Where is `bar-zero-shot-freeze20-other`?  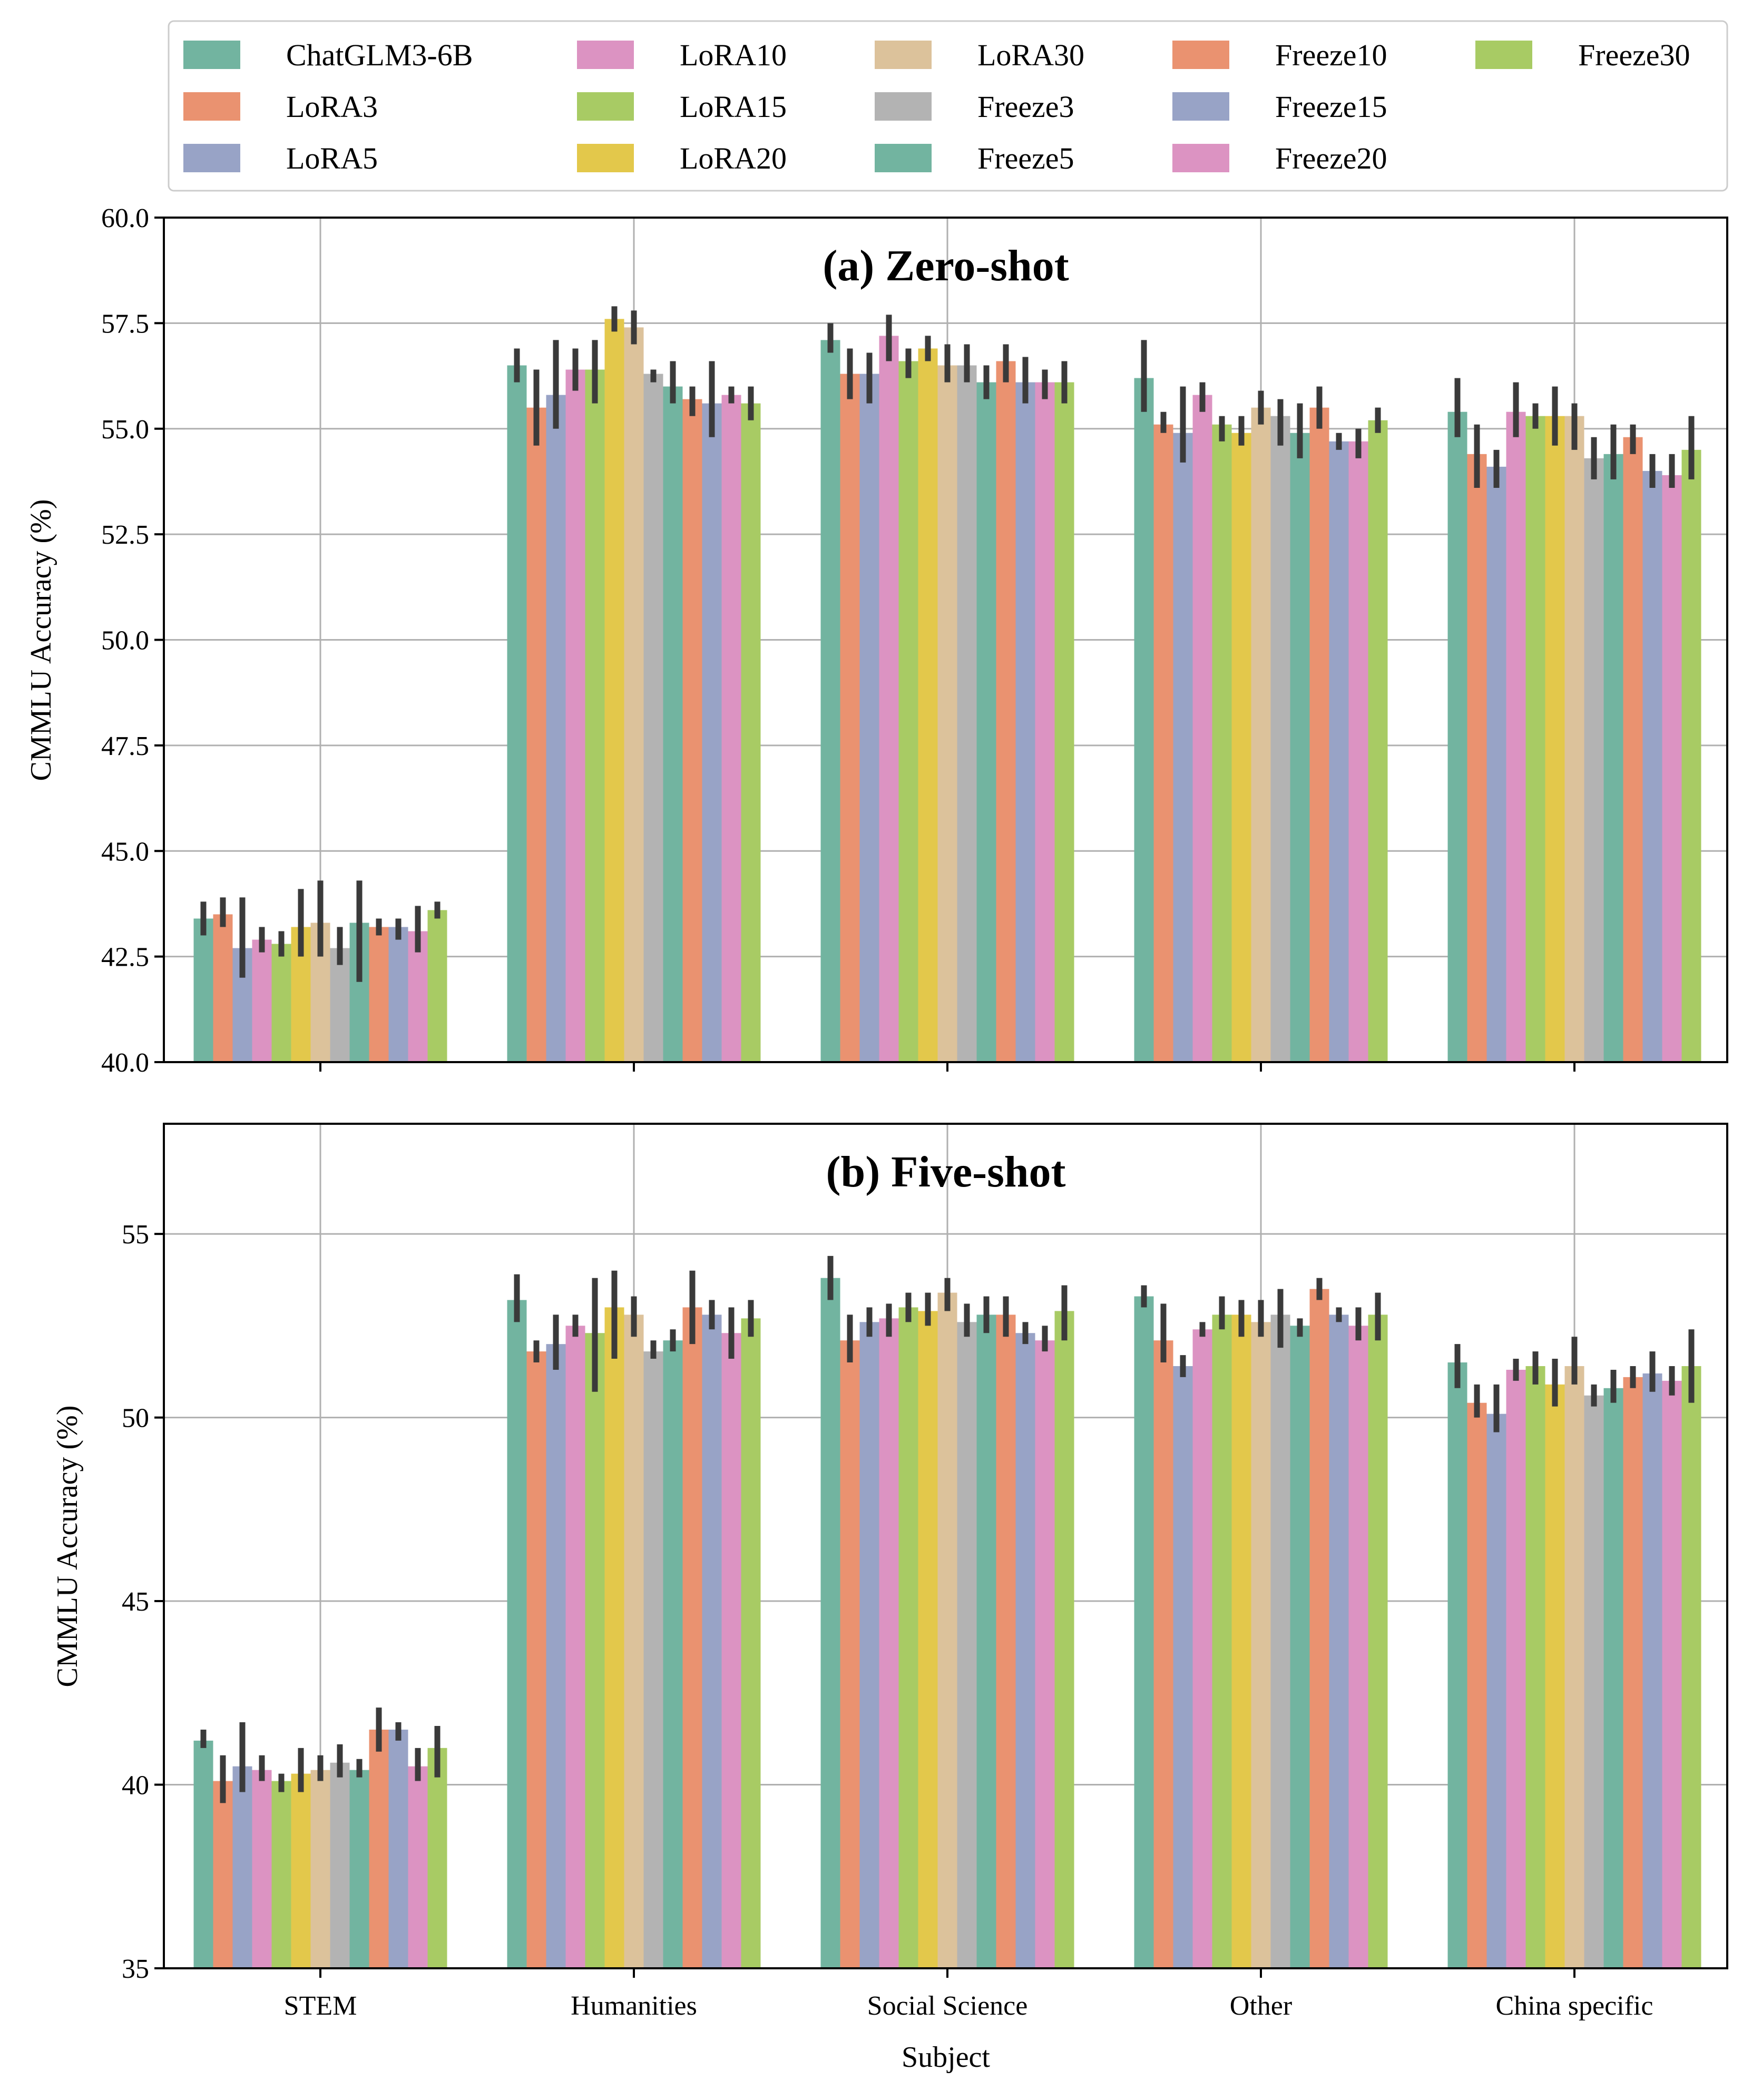
bar-zero-shot-freeze20-other is located at coordinates (1358, 752).